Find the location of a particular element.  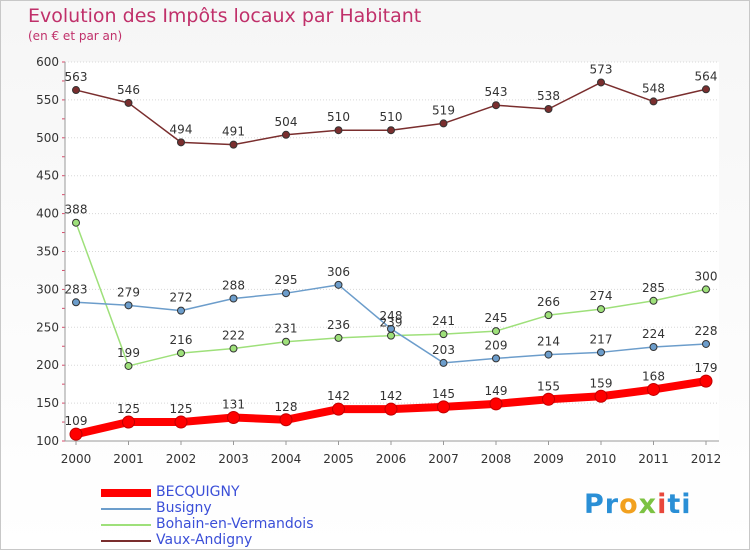

data-label: 217 is located at coordinates (601, 339).